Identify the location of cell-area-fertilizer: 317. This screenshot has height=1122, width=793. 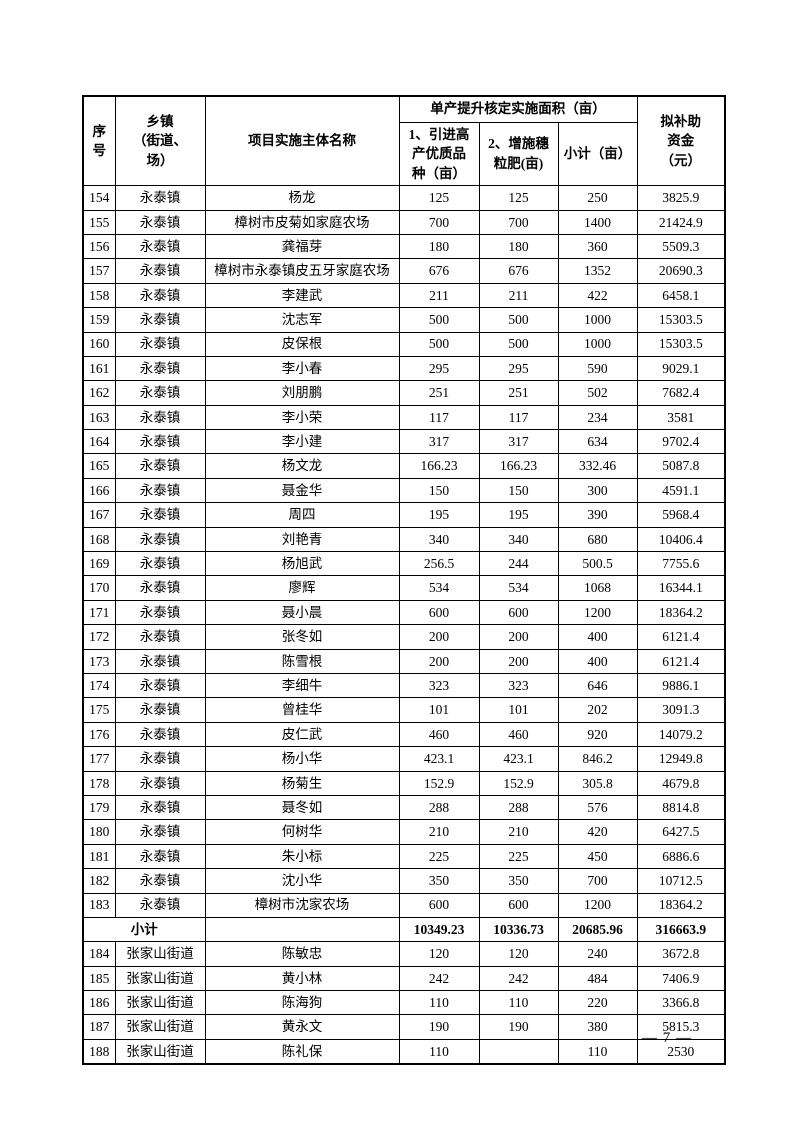
(518, 442).